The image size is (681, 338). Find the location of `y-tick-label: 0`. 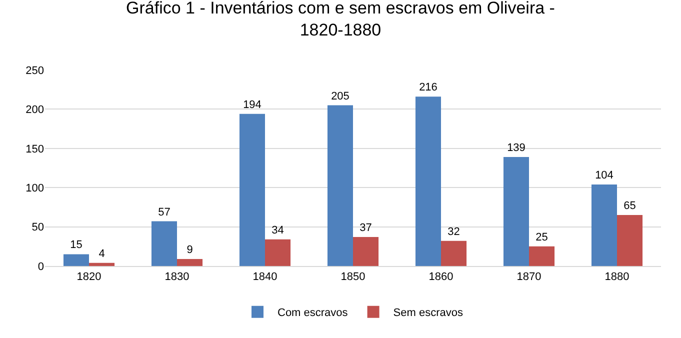

y-tick-label: 0 is located at coordinates (41, 266).